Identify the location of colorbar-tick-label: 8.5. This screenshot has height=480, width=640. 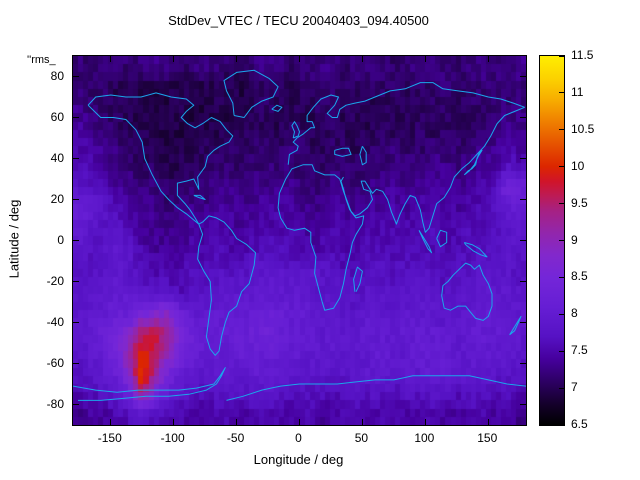
(579, 276).